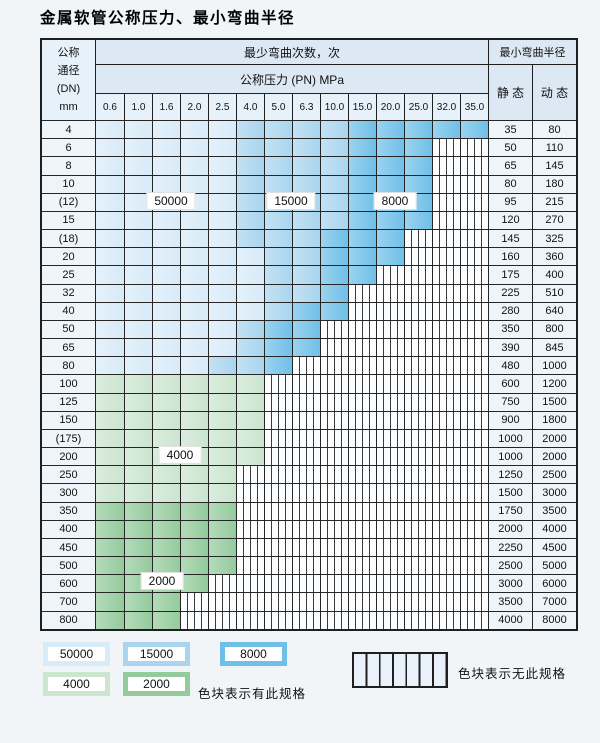 The height and width of the screenshot is (743, 600). I want to click on table-row-dn-65: 65 390 845, so click(309, 347).